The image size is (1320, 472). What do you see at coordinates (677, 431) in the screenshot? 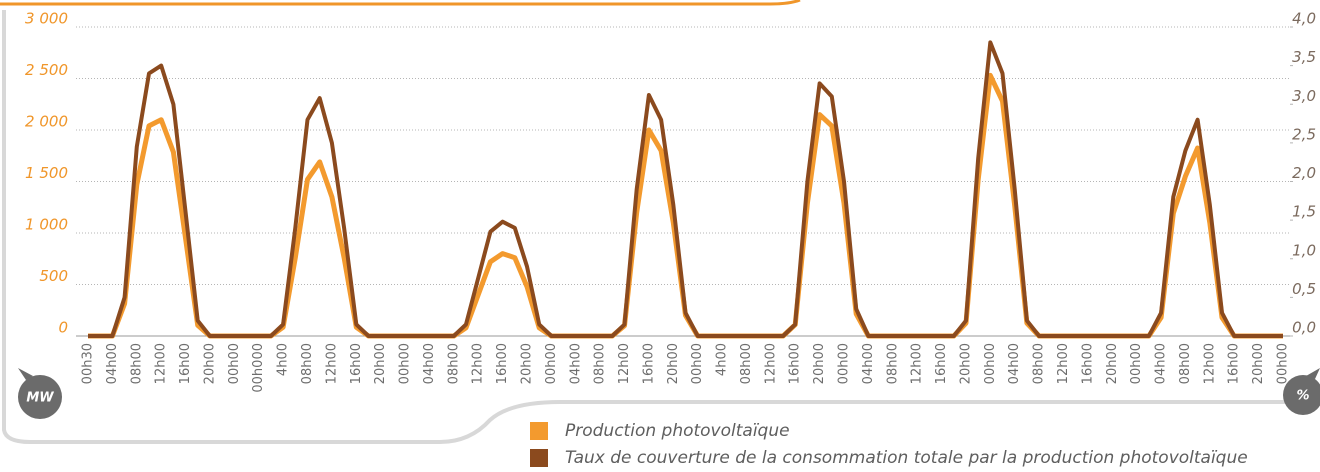
I see `legend-label: Production photovoltaïque` at bounding box center [677, 431].